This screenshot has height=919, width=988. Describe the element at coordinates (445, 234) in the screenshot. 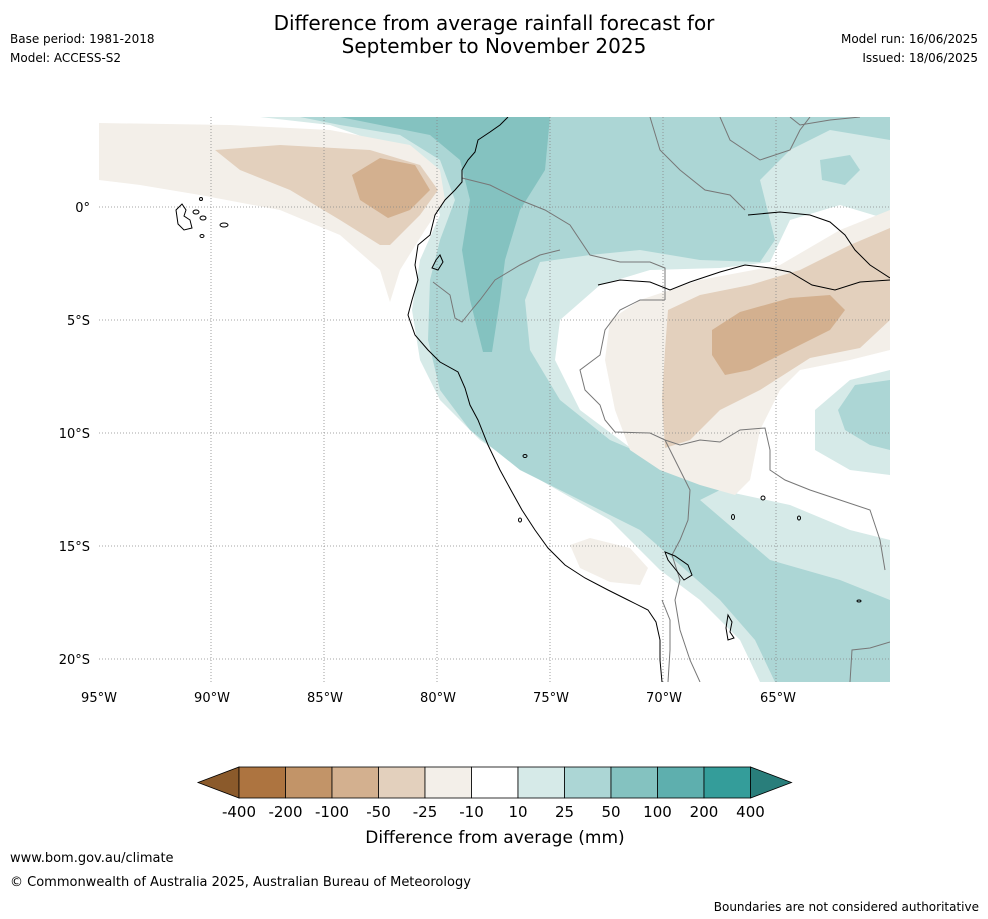

I see `wet-anomaly-strong` at that location.